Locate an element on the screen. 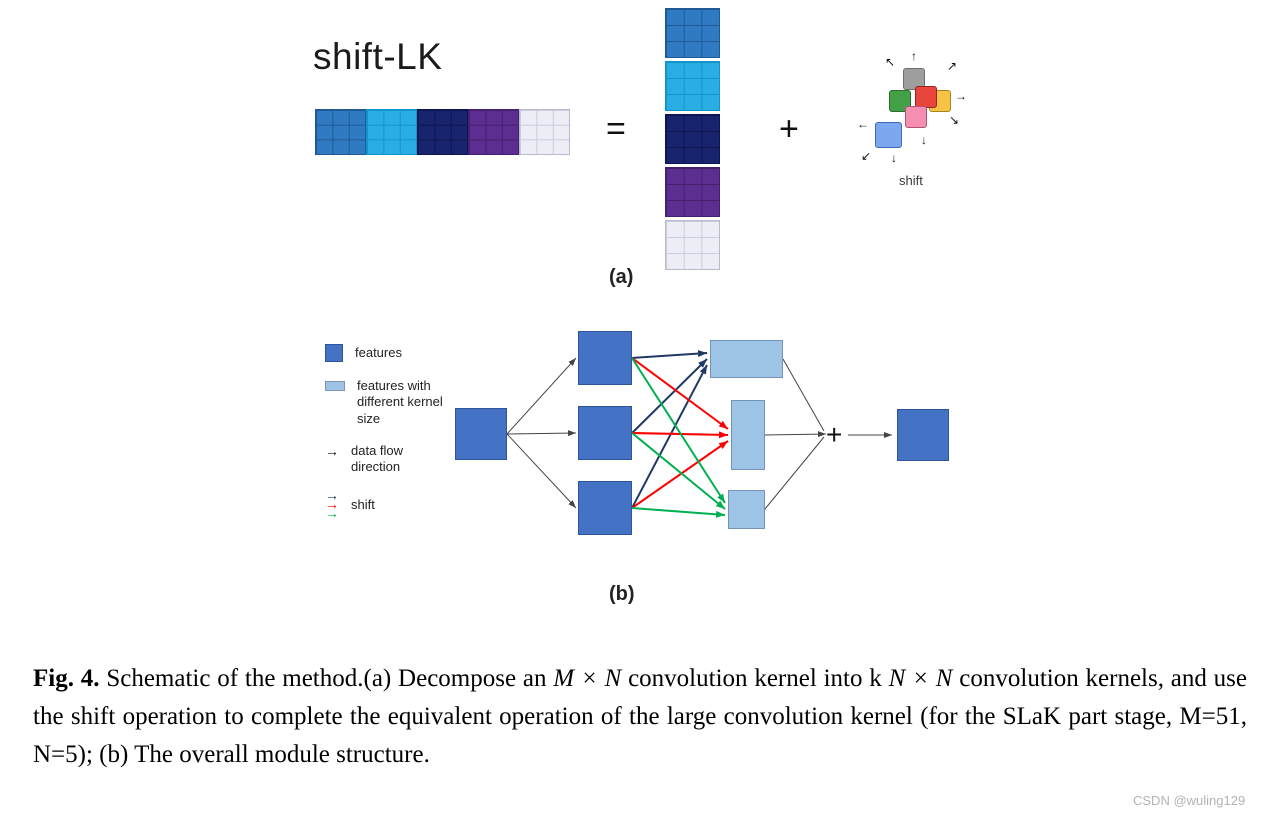  shift-arrow-green-icon: → is located at coordinates (332, 513).